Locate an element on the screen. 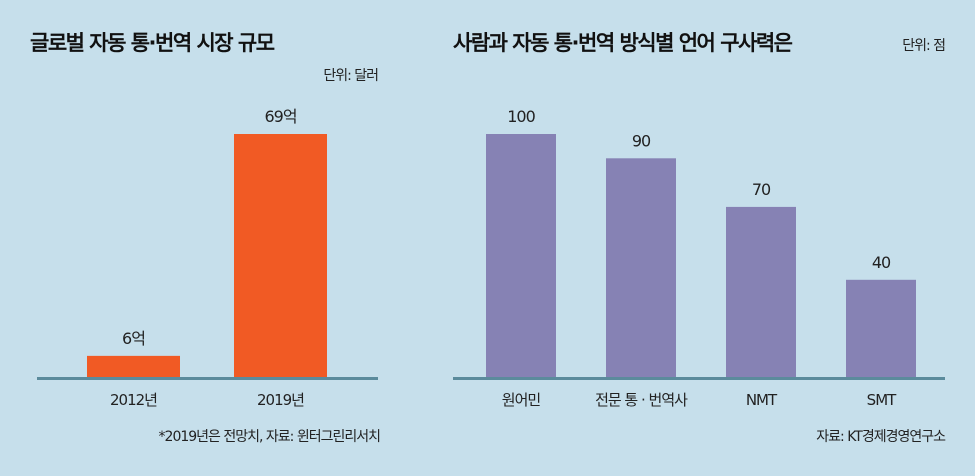 The height and width of the screenshot is (476, 975). right-category-label-3: SMT is located at coordinates (882, 400).